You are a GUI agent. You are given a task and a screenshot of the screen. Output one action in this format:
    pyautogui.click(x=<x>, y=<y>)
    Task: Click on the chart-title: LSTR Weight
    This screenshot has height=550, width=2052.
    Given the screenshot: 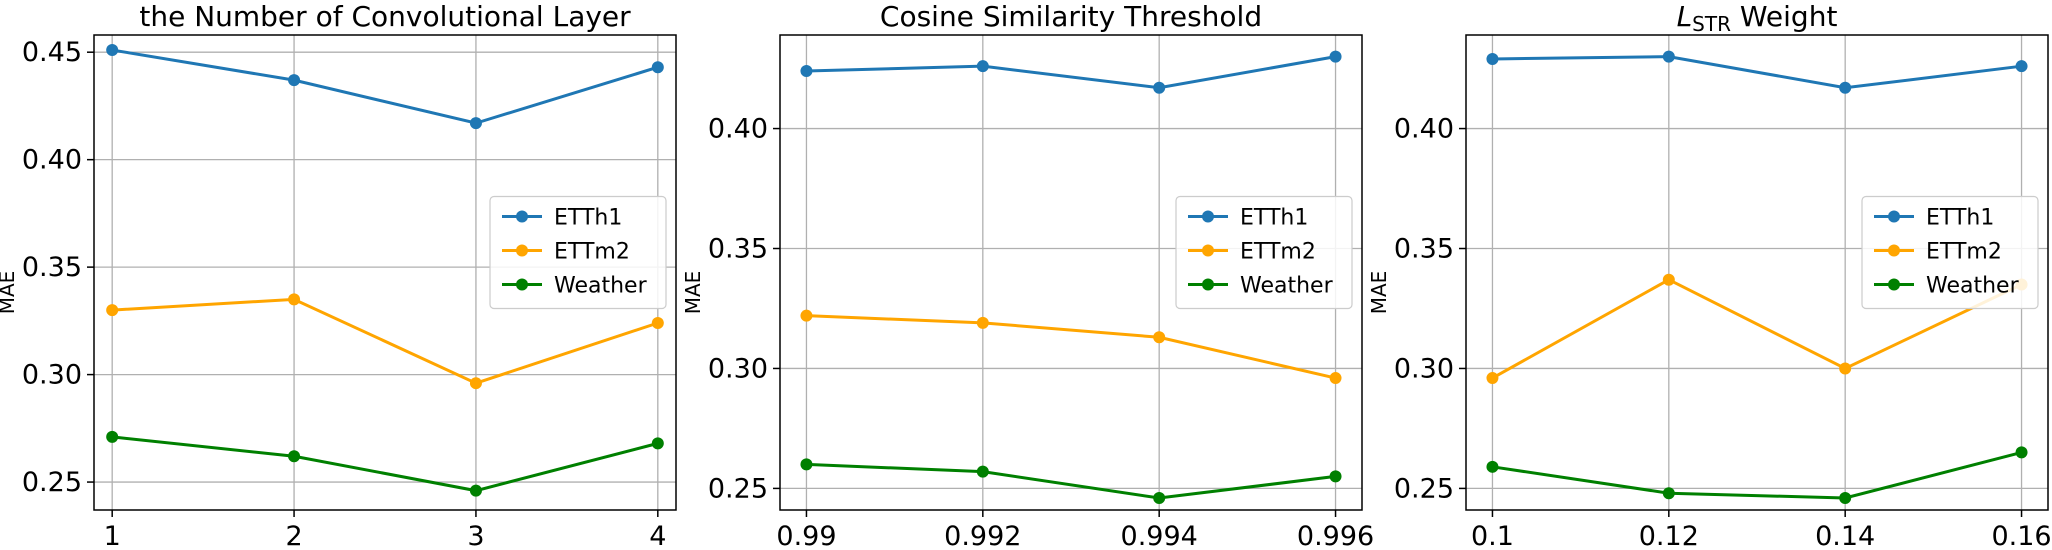 What is the action you would take?
    pyautogui.click(x=1757, y=18)
    